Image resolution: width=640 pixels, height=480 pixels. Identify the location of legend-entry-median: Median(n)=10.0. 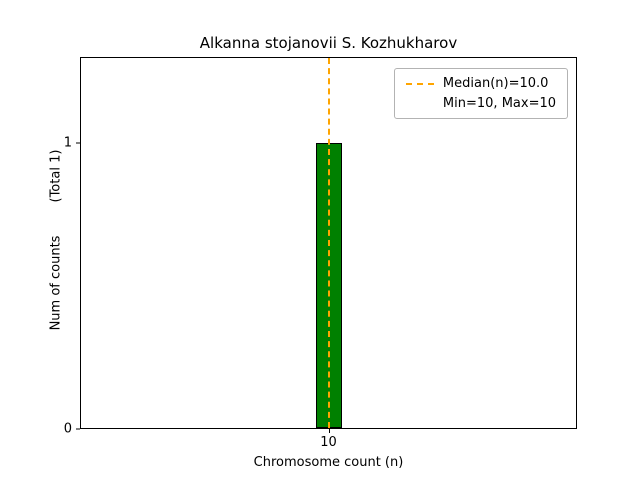
(480, 83).